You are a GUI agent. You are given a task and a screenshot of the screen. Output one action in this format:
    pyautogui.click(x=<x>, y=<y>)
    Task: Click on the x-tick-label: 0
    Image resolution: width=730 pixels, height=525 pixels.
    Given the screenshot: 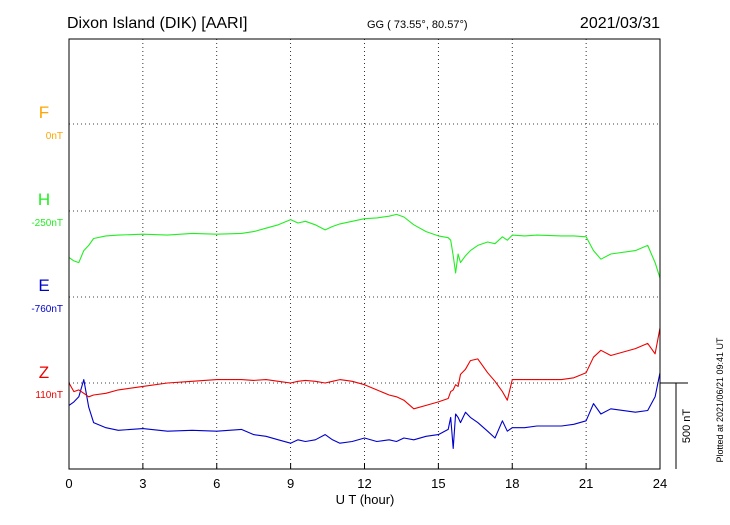 What is the action you would take?
    pyautogui.click(x=68, y=483)
    